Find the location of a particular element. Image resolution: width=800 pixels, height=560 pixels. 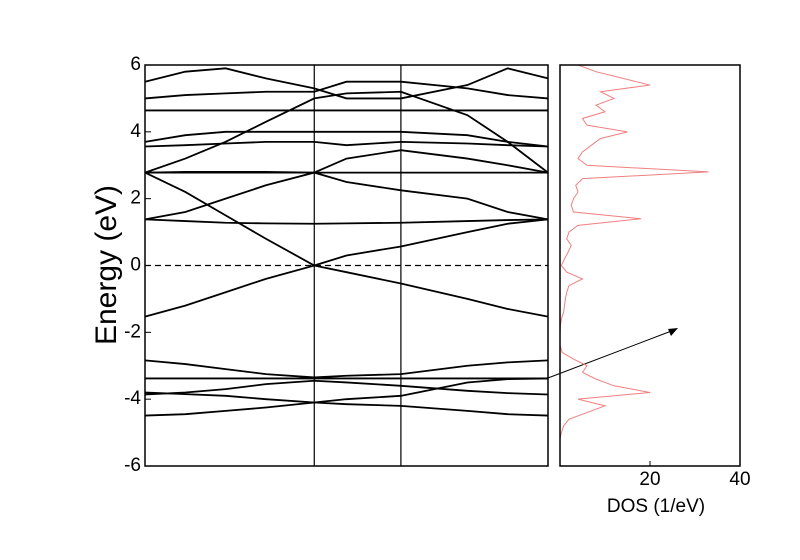

y-tick-label: -6 is located at coordinates (132, 465).